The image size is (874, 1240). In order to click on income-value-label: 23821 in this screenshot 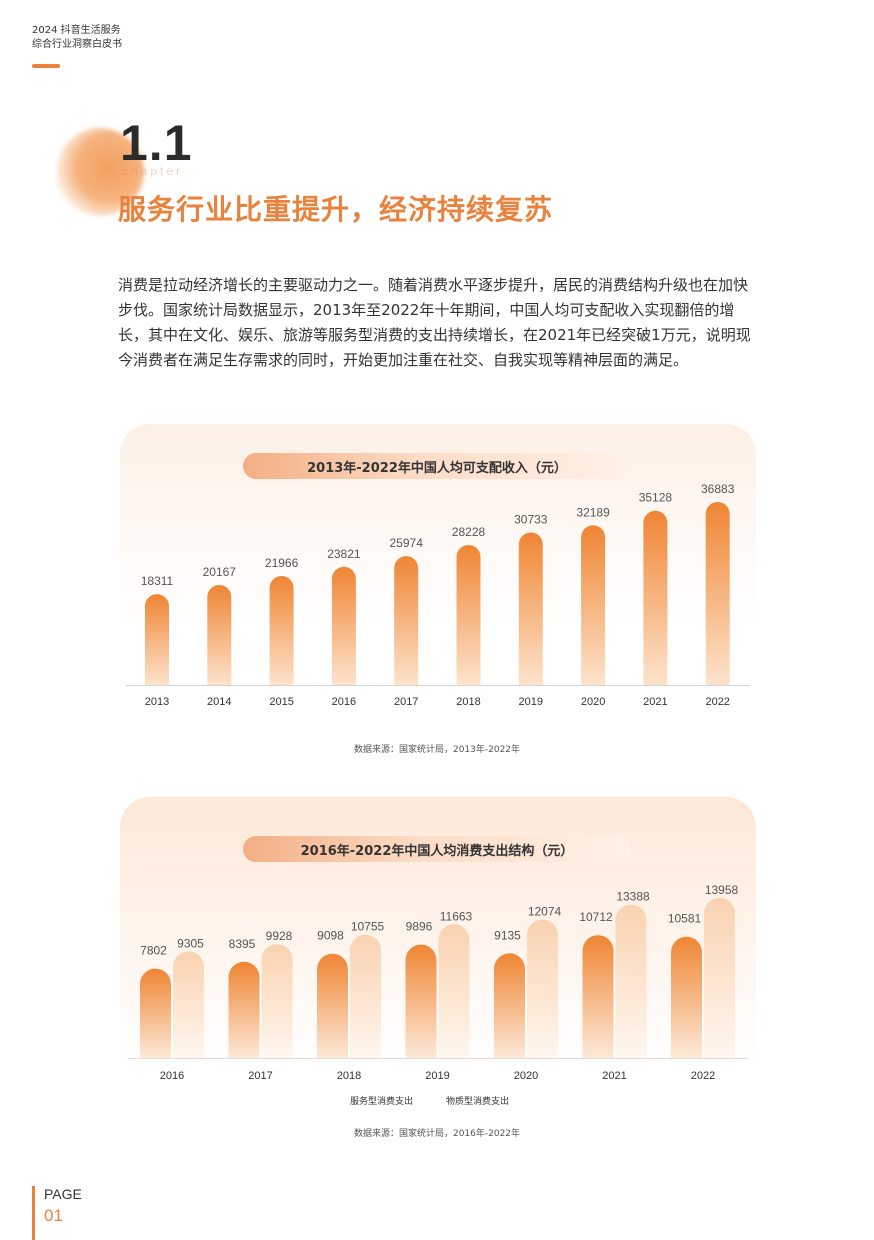, I will do `click(344, 554)`.